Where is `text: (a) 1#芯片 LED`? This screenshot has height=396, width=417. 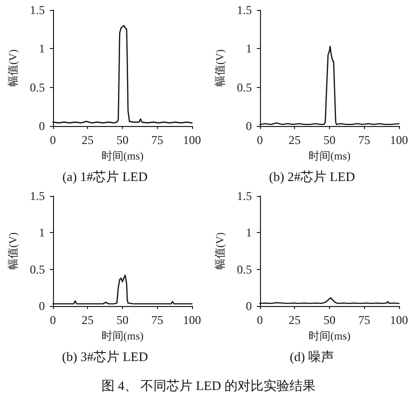 text: (a) 1#芯片 LED is located at coordinates (105, 176).